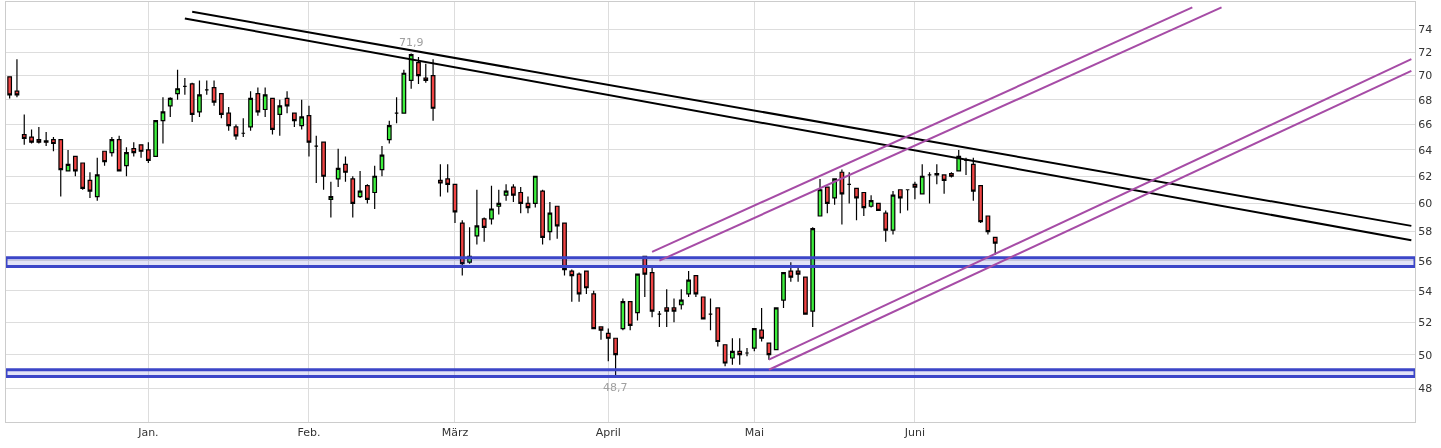 The height and width of the screenshot is (448, 1441). Describe the element at coordinates (754, 433) in the screenshot. I see `x-tick-label: Mai` at that location.